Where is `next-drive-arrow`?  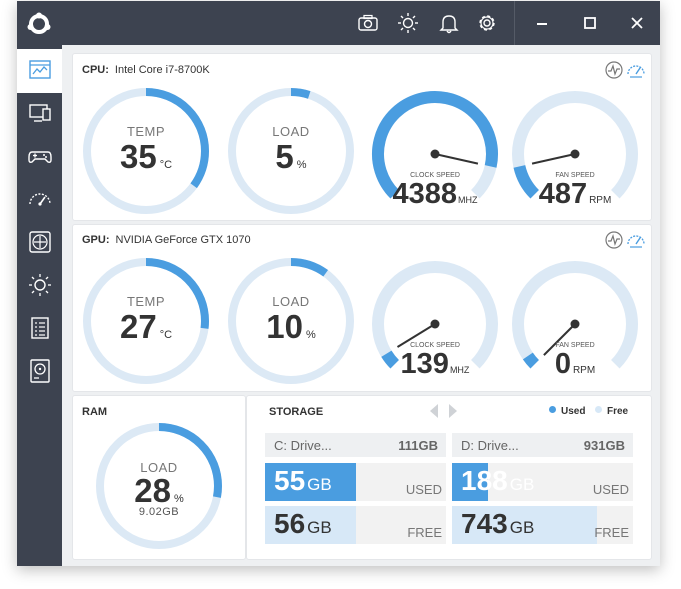
next-drive-arrow is located at coordinates (453, 411).